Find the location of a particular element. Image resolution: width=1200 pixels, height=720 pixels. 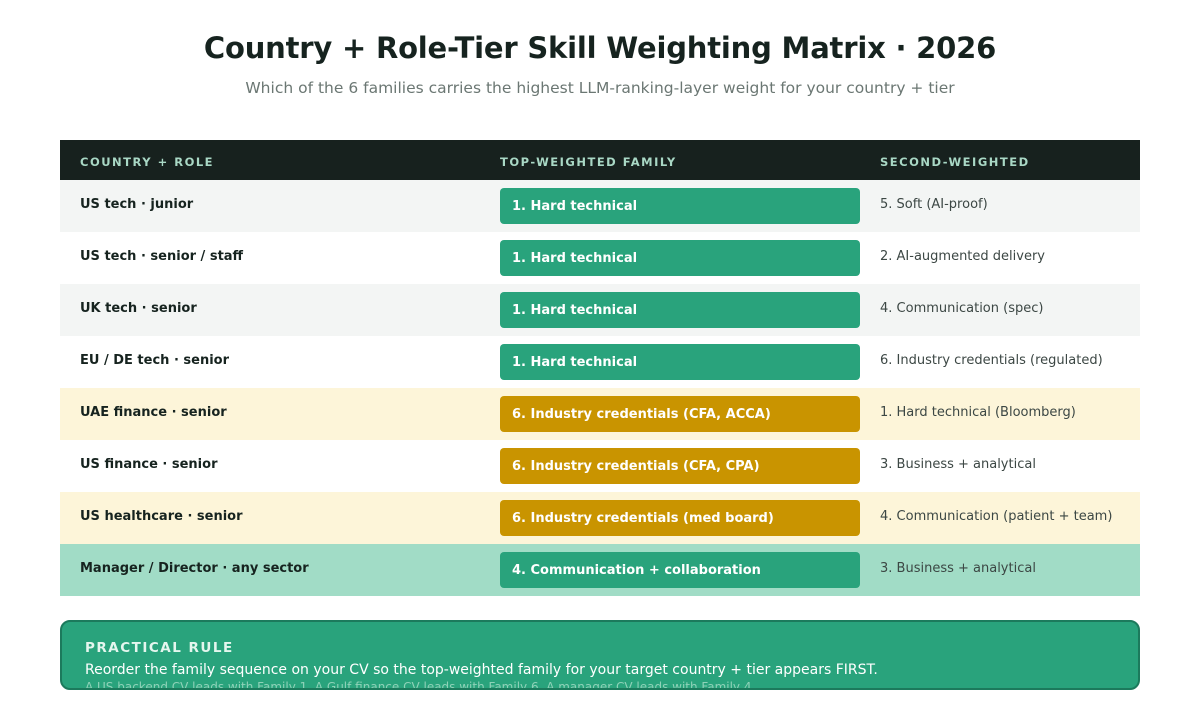

second-family-cell: 4. Communication (spec) is located at coordinates (962, 308).